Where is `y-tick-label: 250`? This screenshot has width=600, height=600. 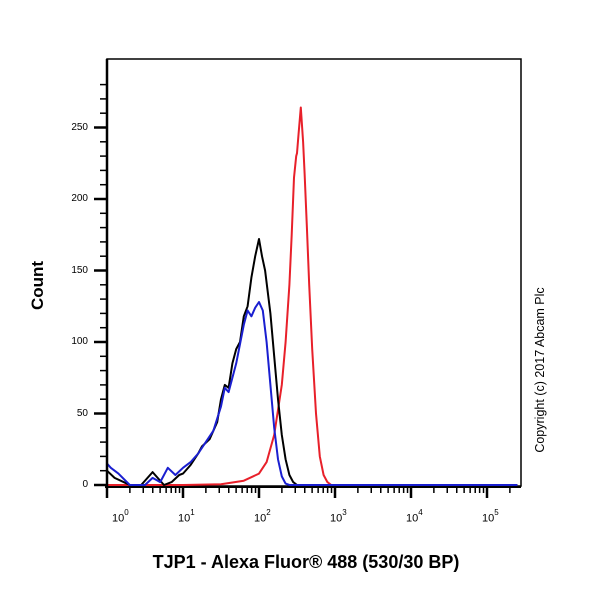 y-tick-label: 250 is located at coordinates (79, 127).